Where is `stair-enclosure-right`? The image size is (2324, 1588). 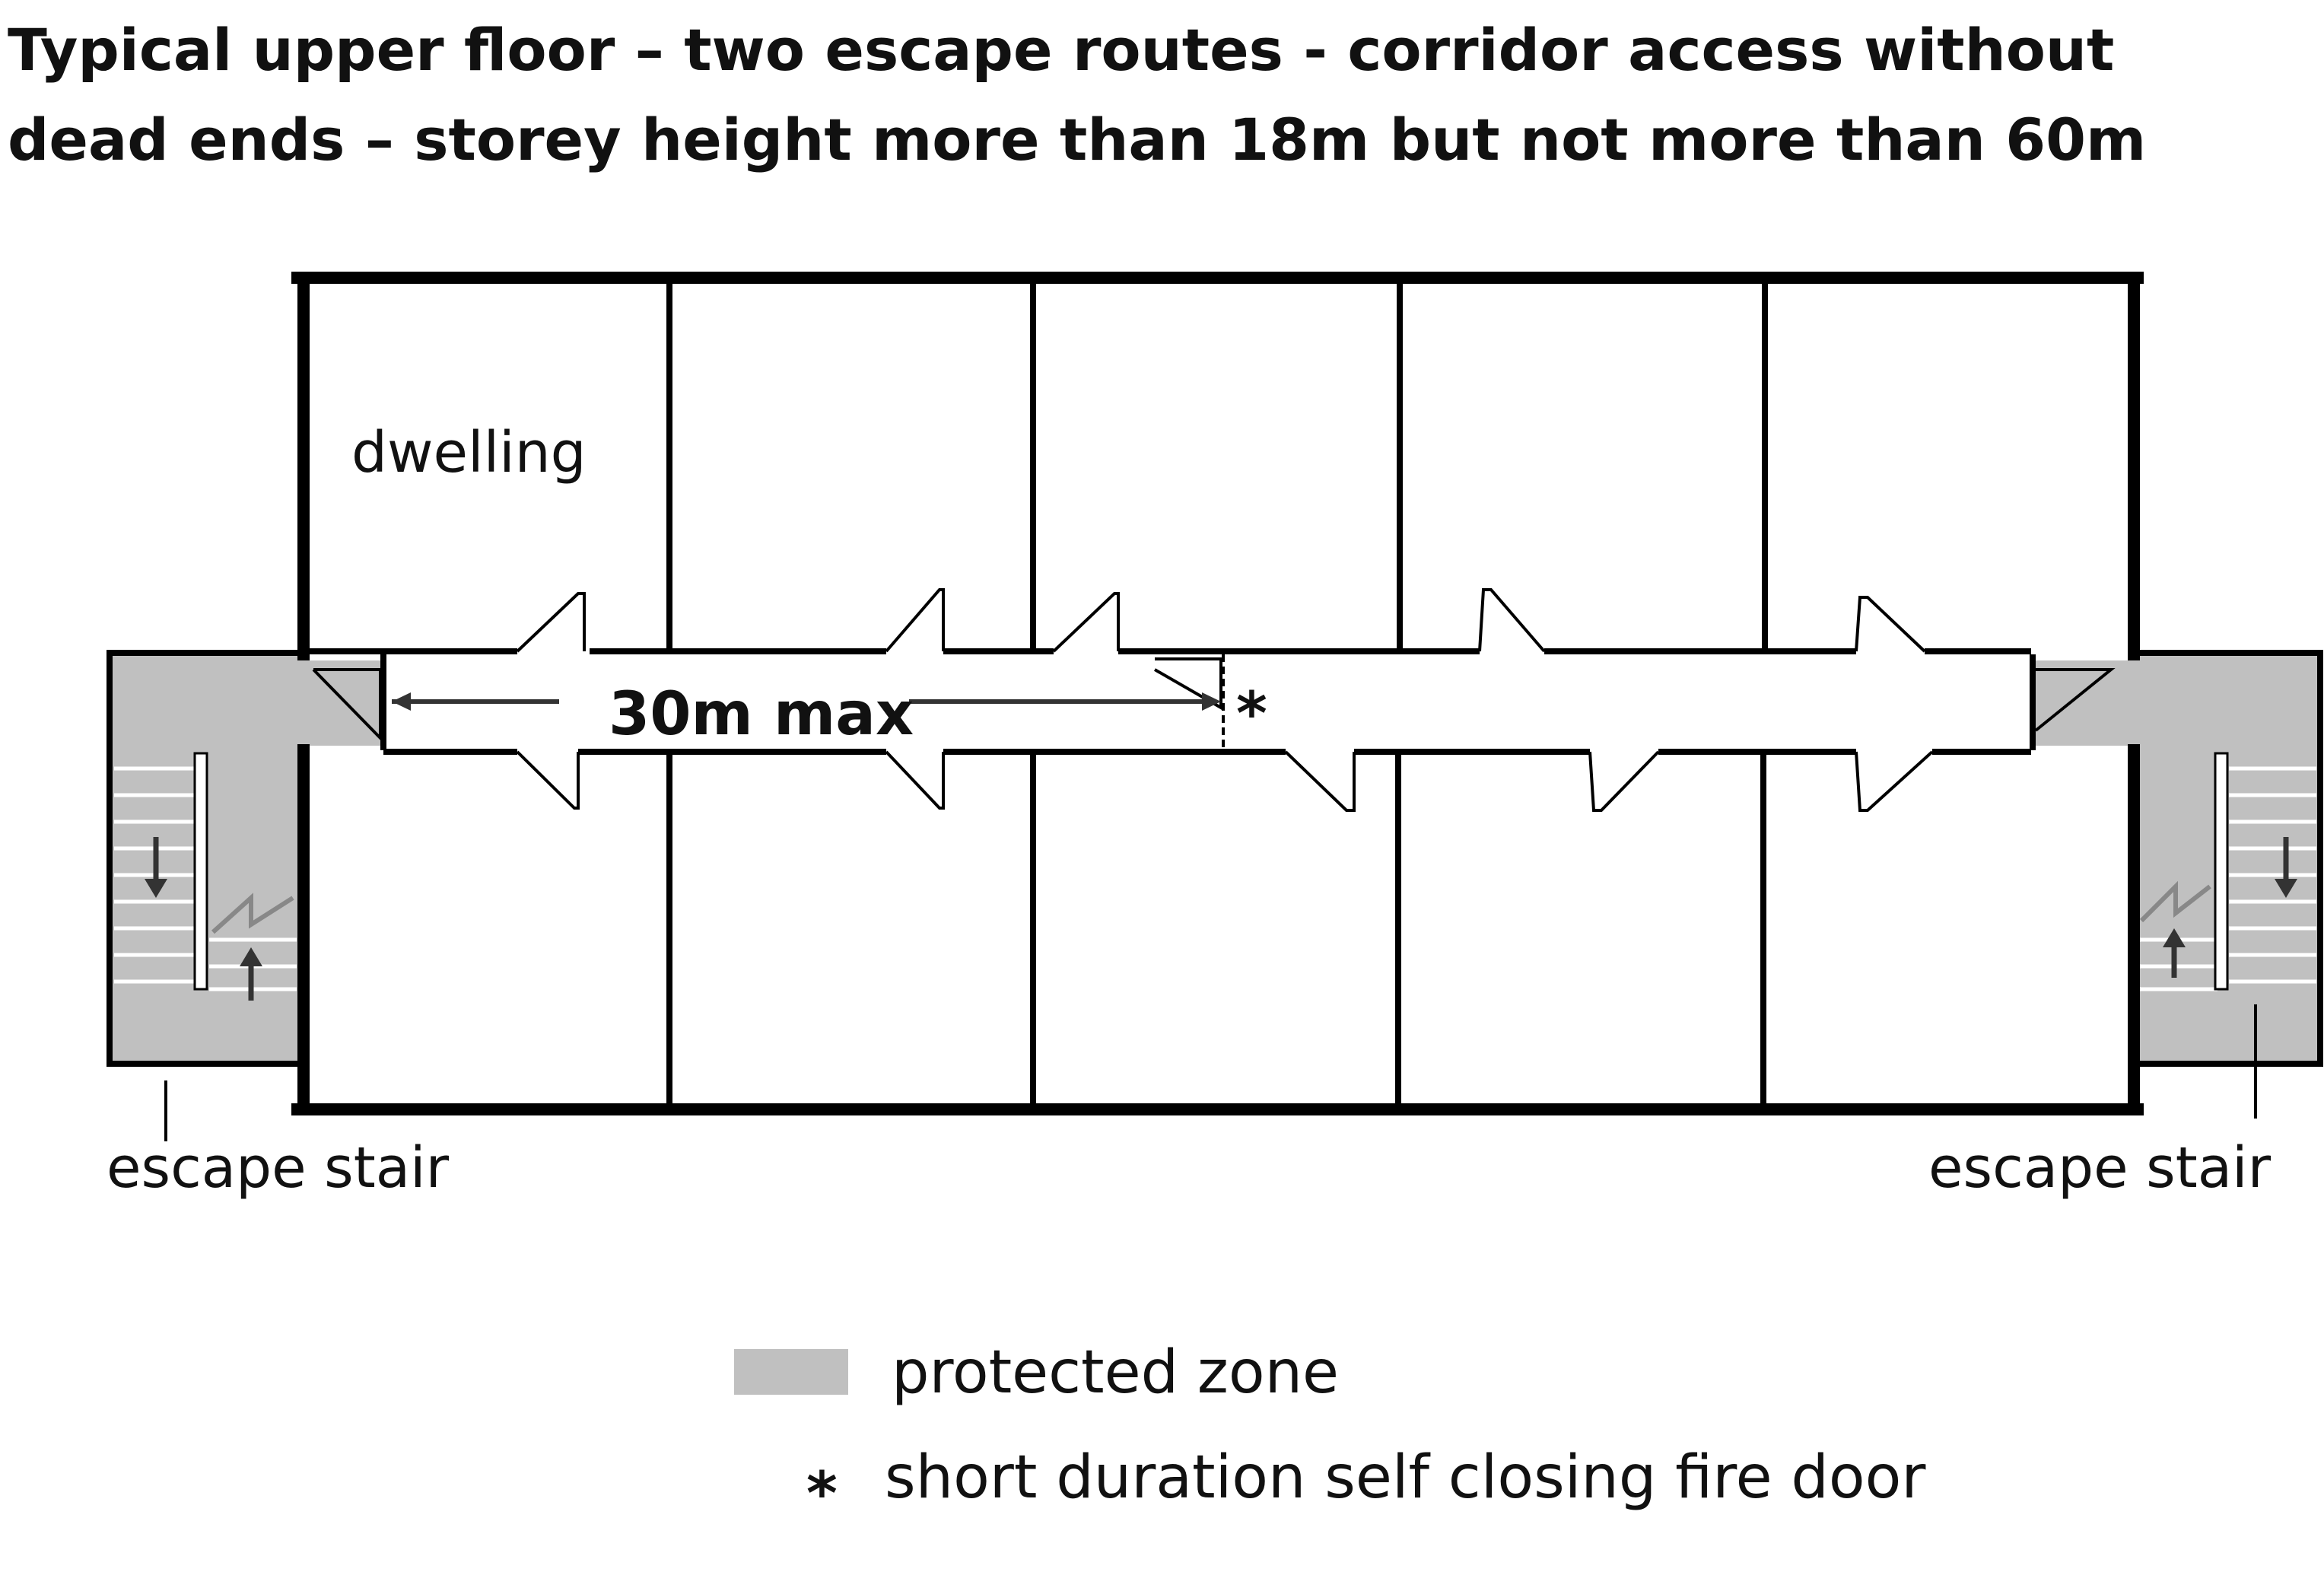
stair-enclosure-right is located at coordinates (2229, 858).